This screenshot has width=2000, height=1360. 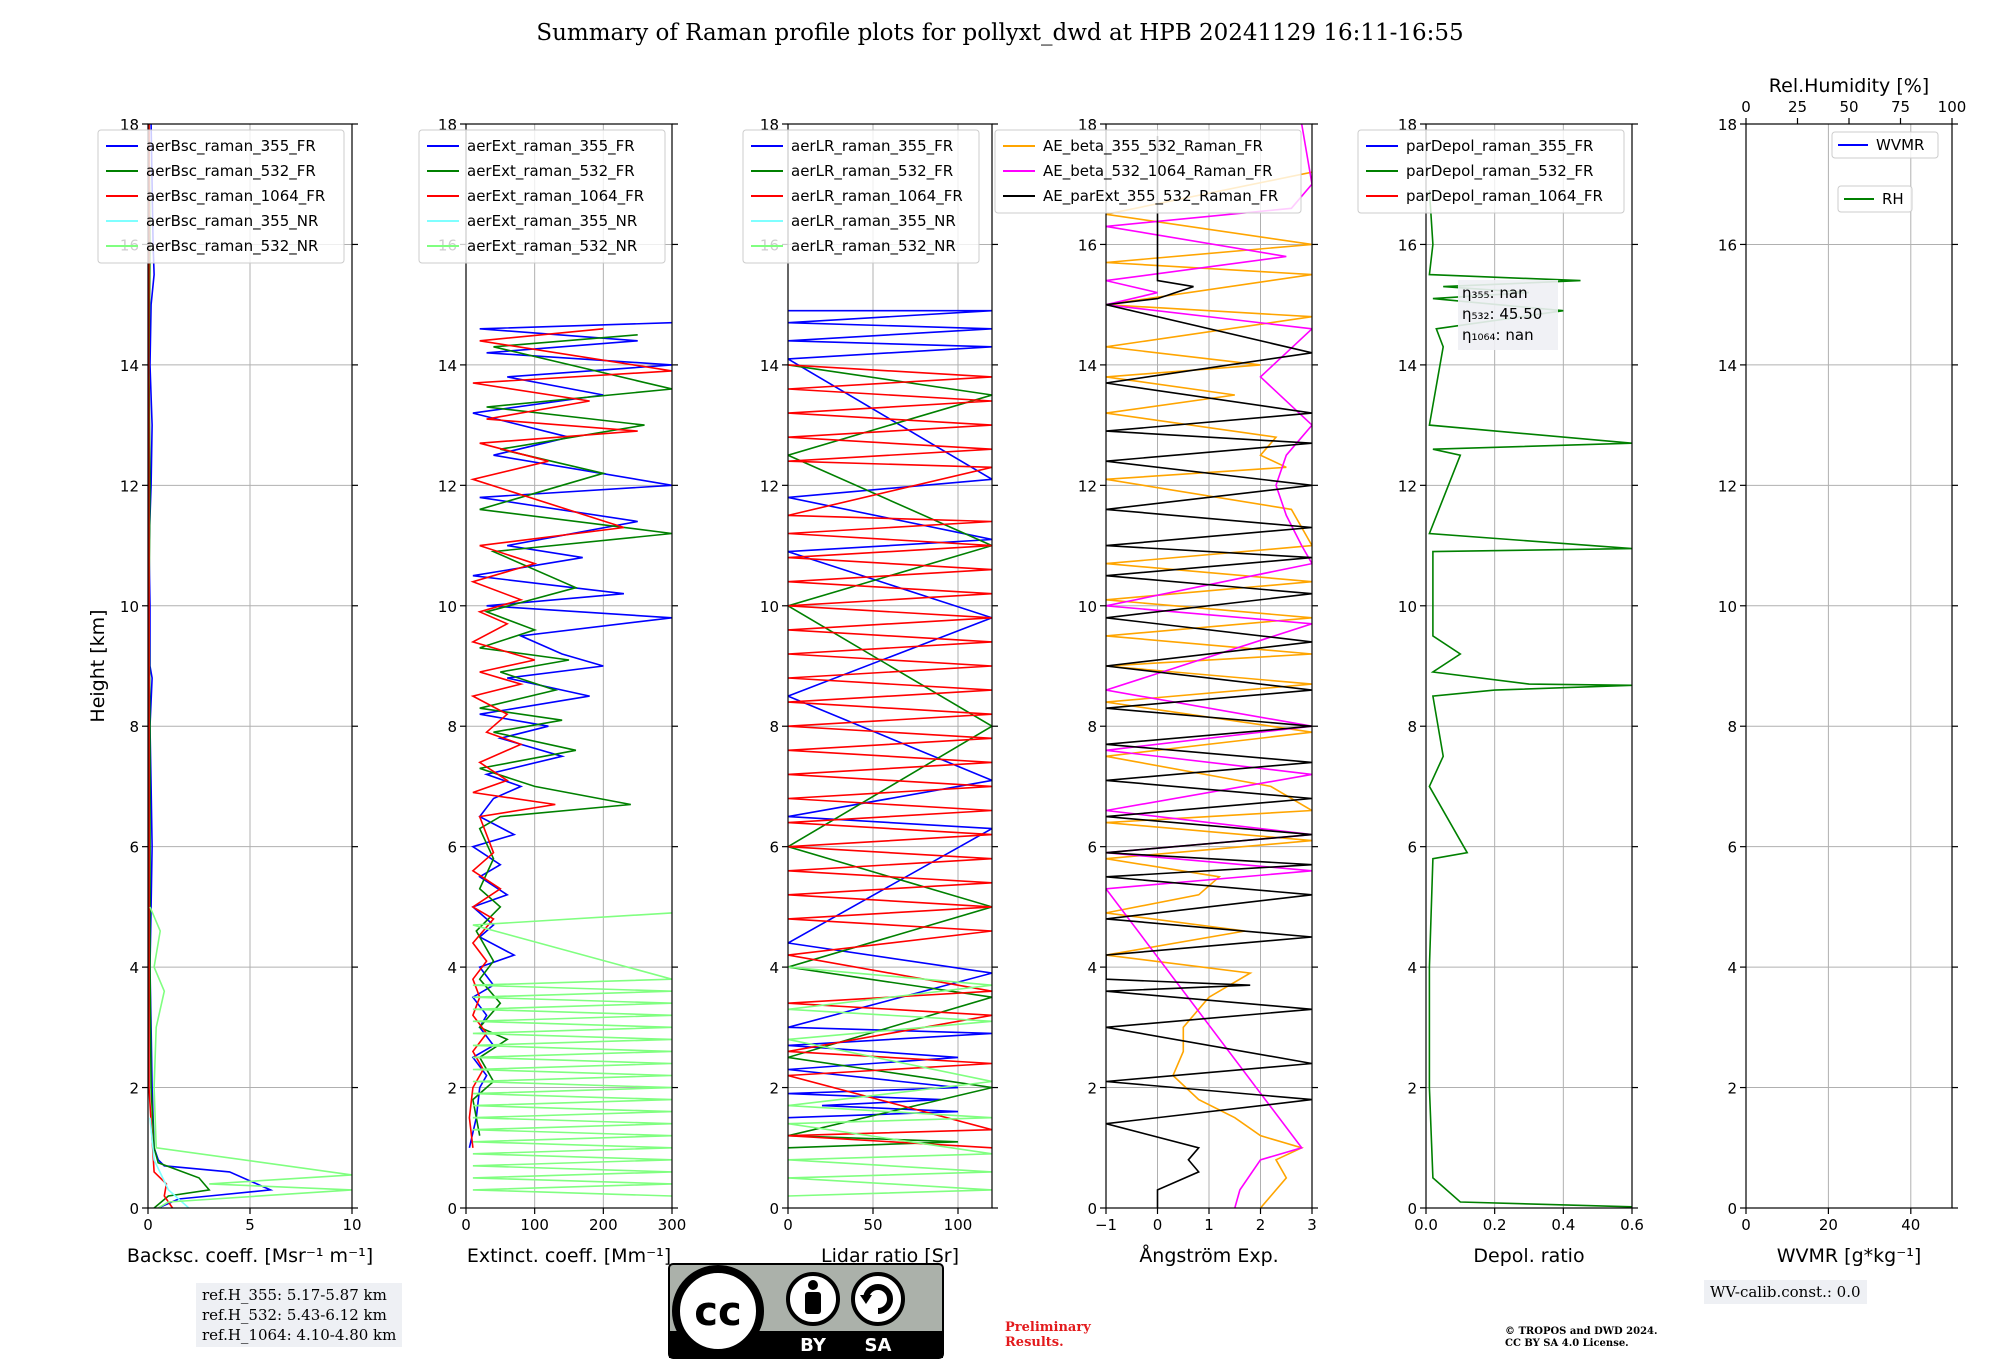 I want to click on x-tick-label: 0.2, so click(x=1495, y=1225).